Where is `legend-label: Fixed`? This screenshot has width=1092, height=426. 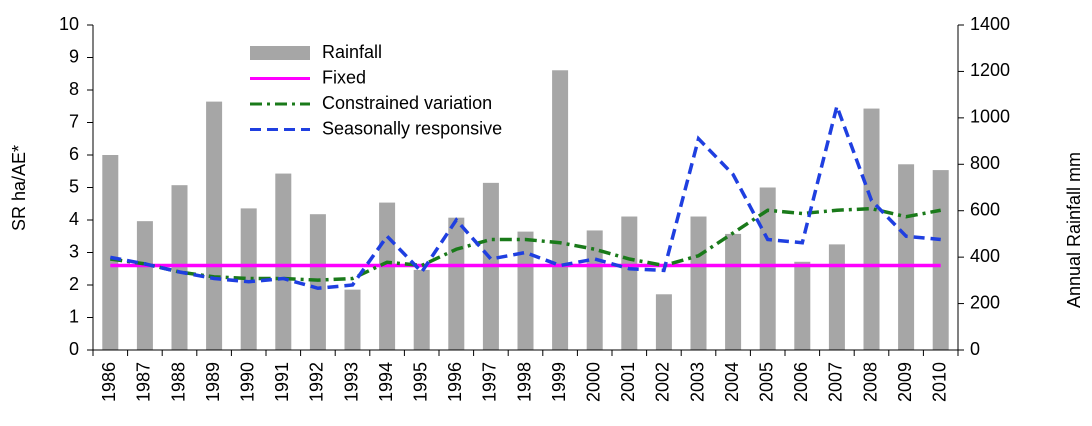
legend-label: Fixed is located at coordinates (344, 77).